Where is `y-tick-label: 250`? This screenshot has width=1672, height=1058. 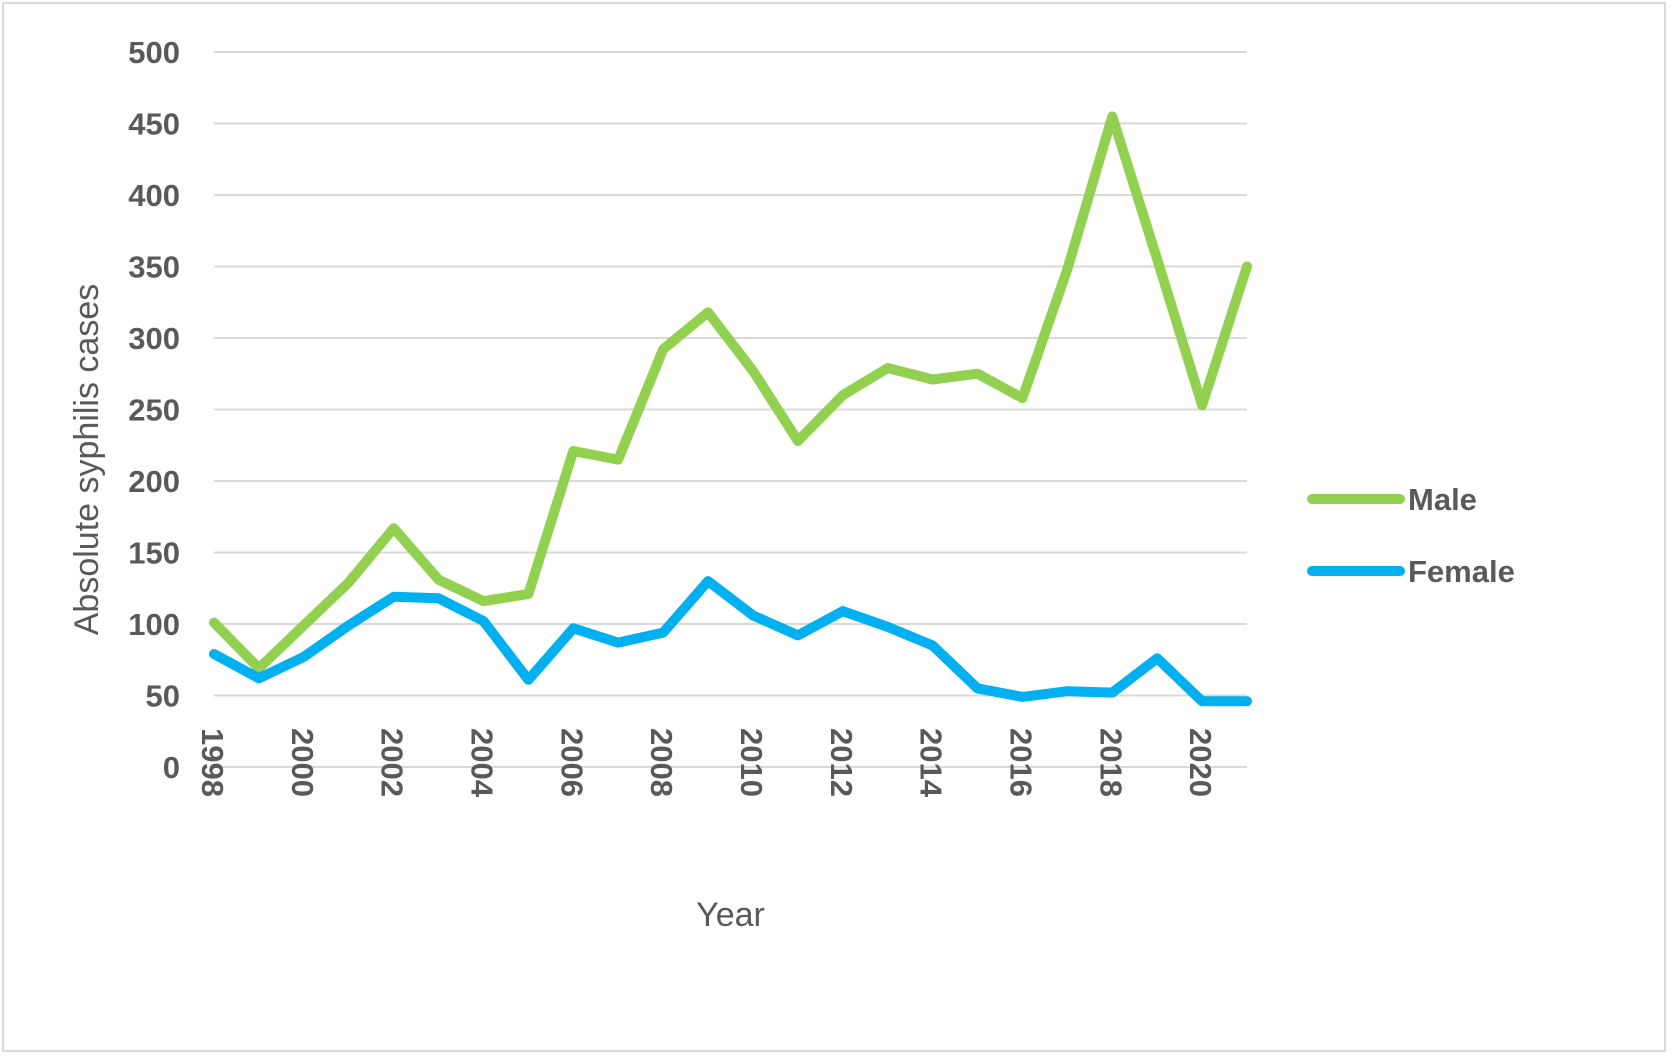 y-tick-label: 250 is located at coordinates (154, 410).